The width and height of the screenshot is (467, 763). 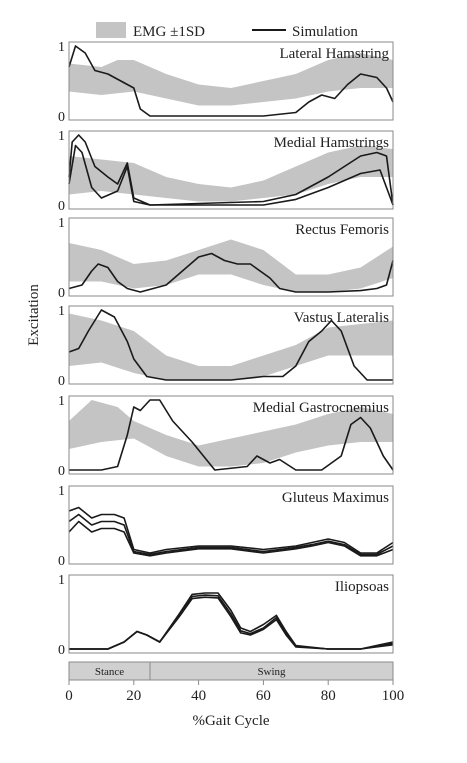 What do you see at coordinates (198, 696) in the screenshot?
I see `x-tick-label: 40` at bounding box center [198, 696].